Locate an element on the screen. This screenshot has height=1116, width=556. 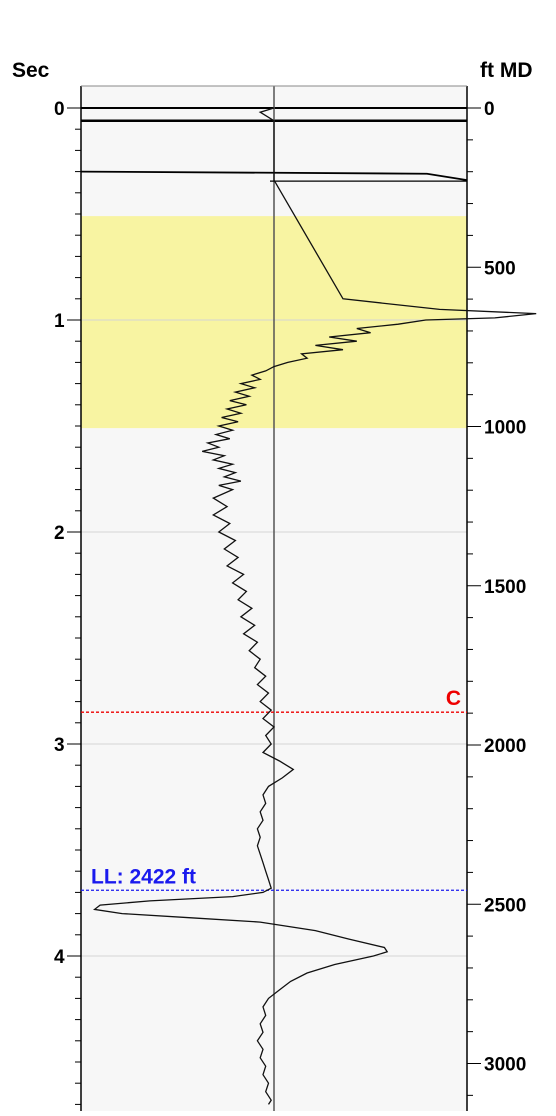
left-tick-label: 0 is located at coordinates (59, 109).